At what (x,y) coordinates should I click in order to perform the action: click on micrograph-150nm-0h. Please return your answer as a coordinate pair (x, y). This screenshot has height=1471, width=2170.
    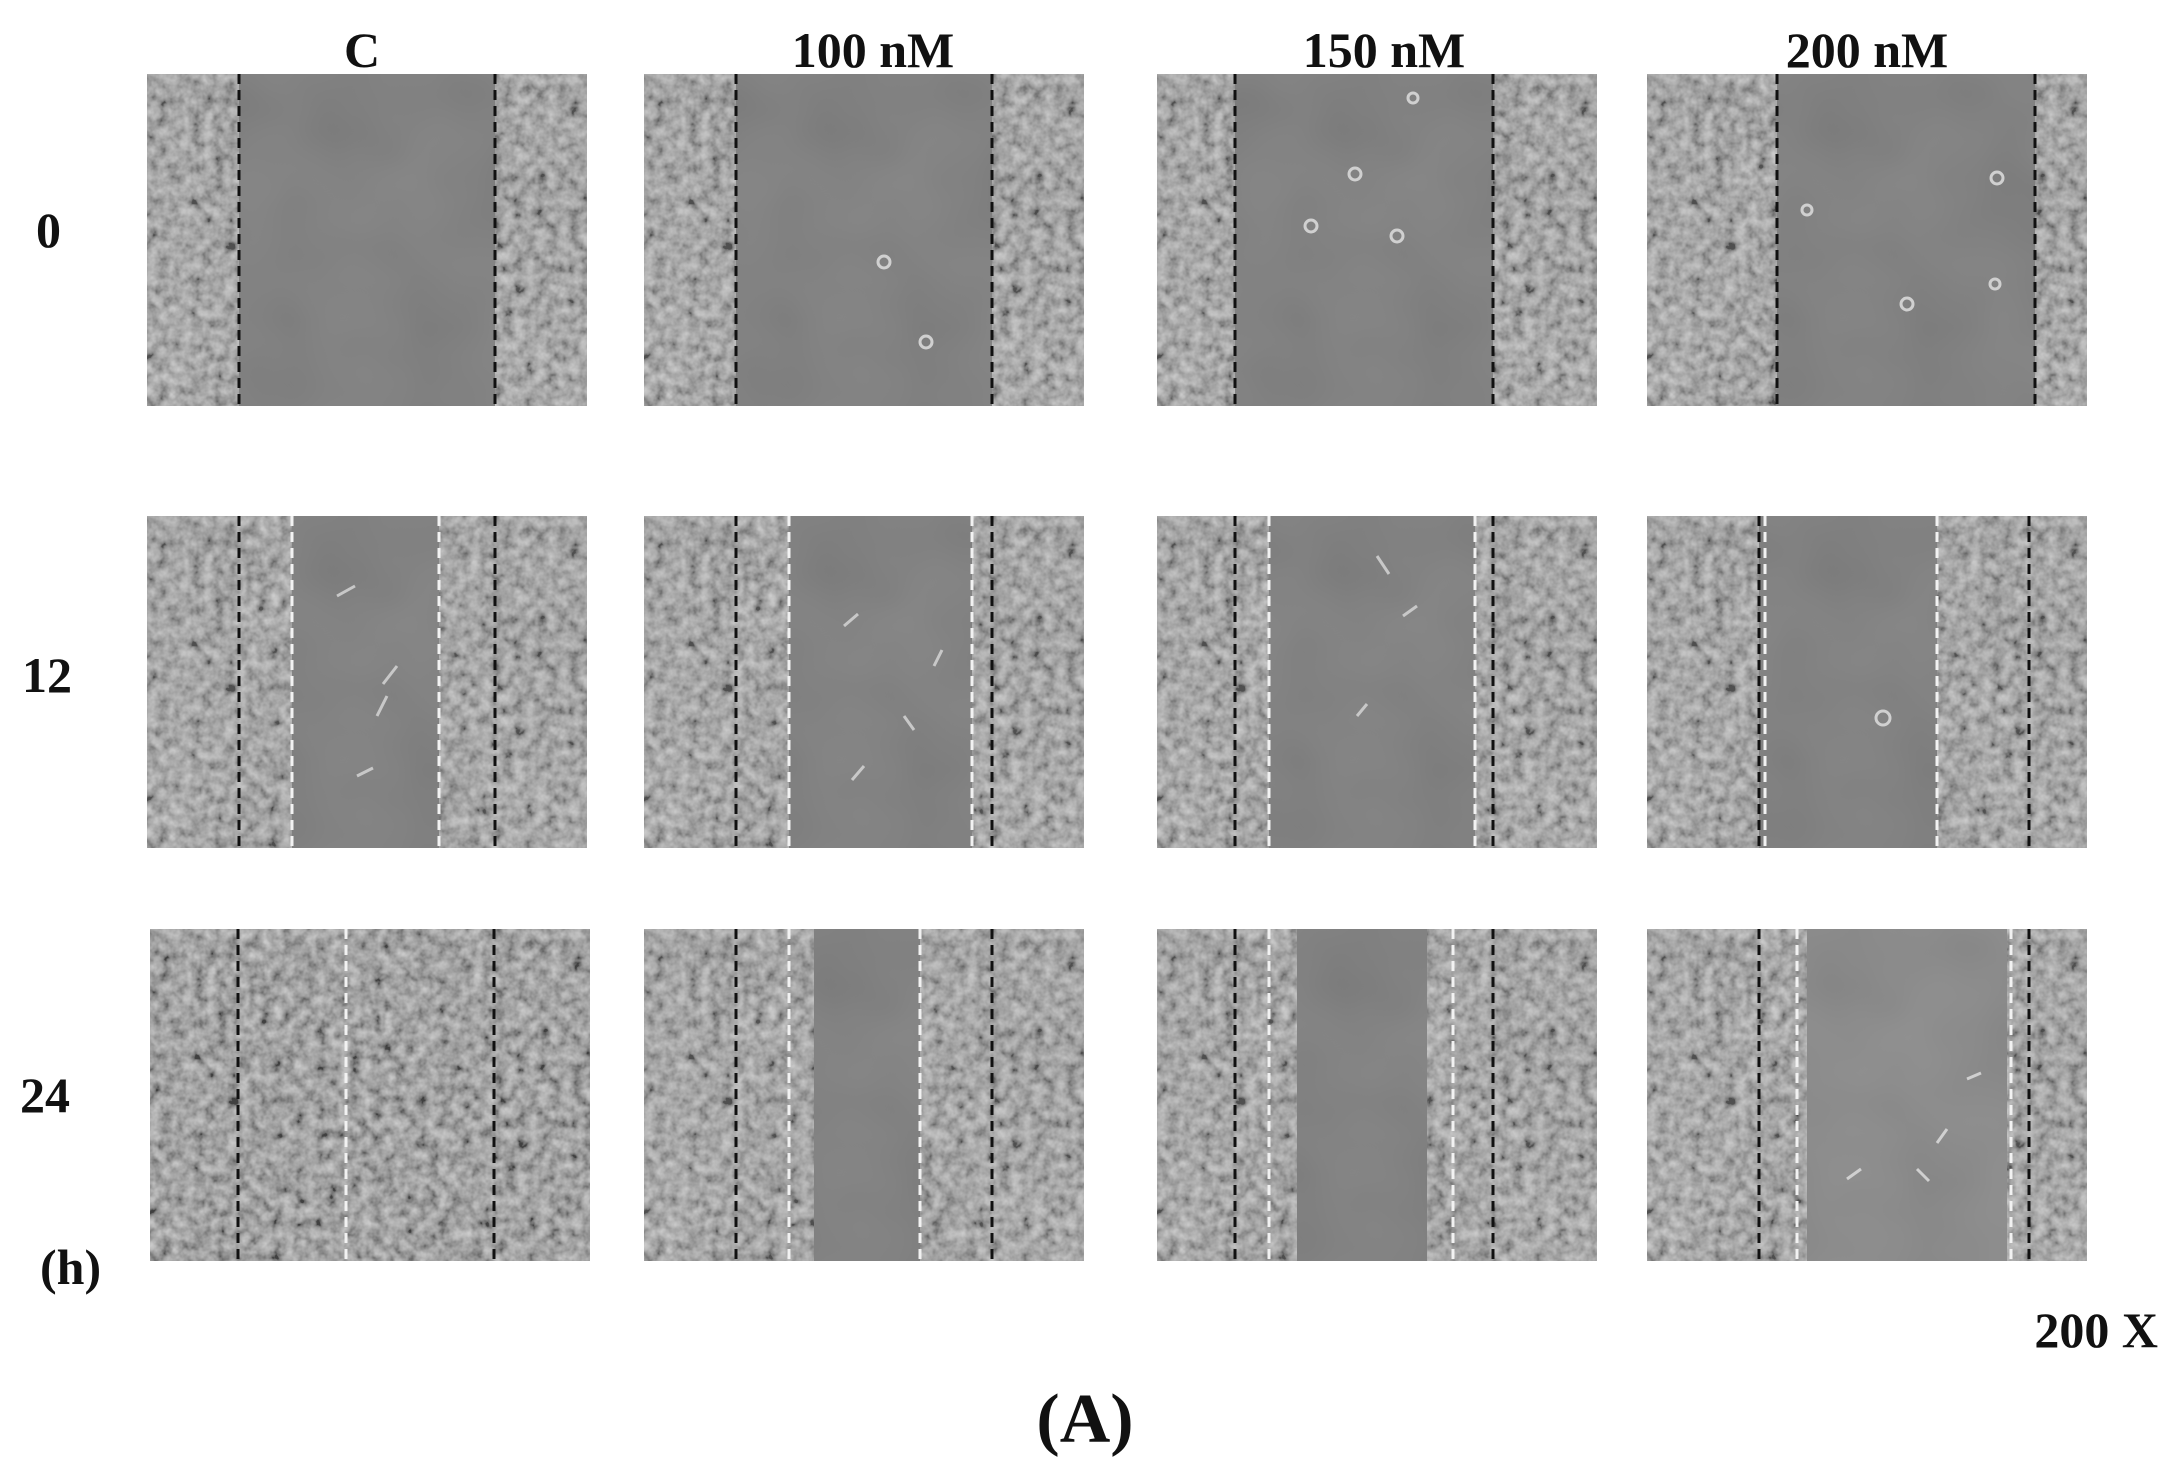
    Looking at the image, I should click on (1377, 240).